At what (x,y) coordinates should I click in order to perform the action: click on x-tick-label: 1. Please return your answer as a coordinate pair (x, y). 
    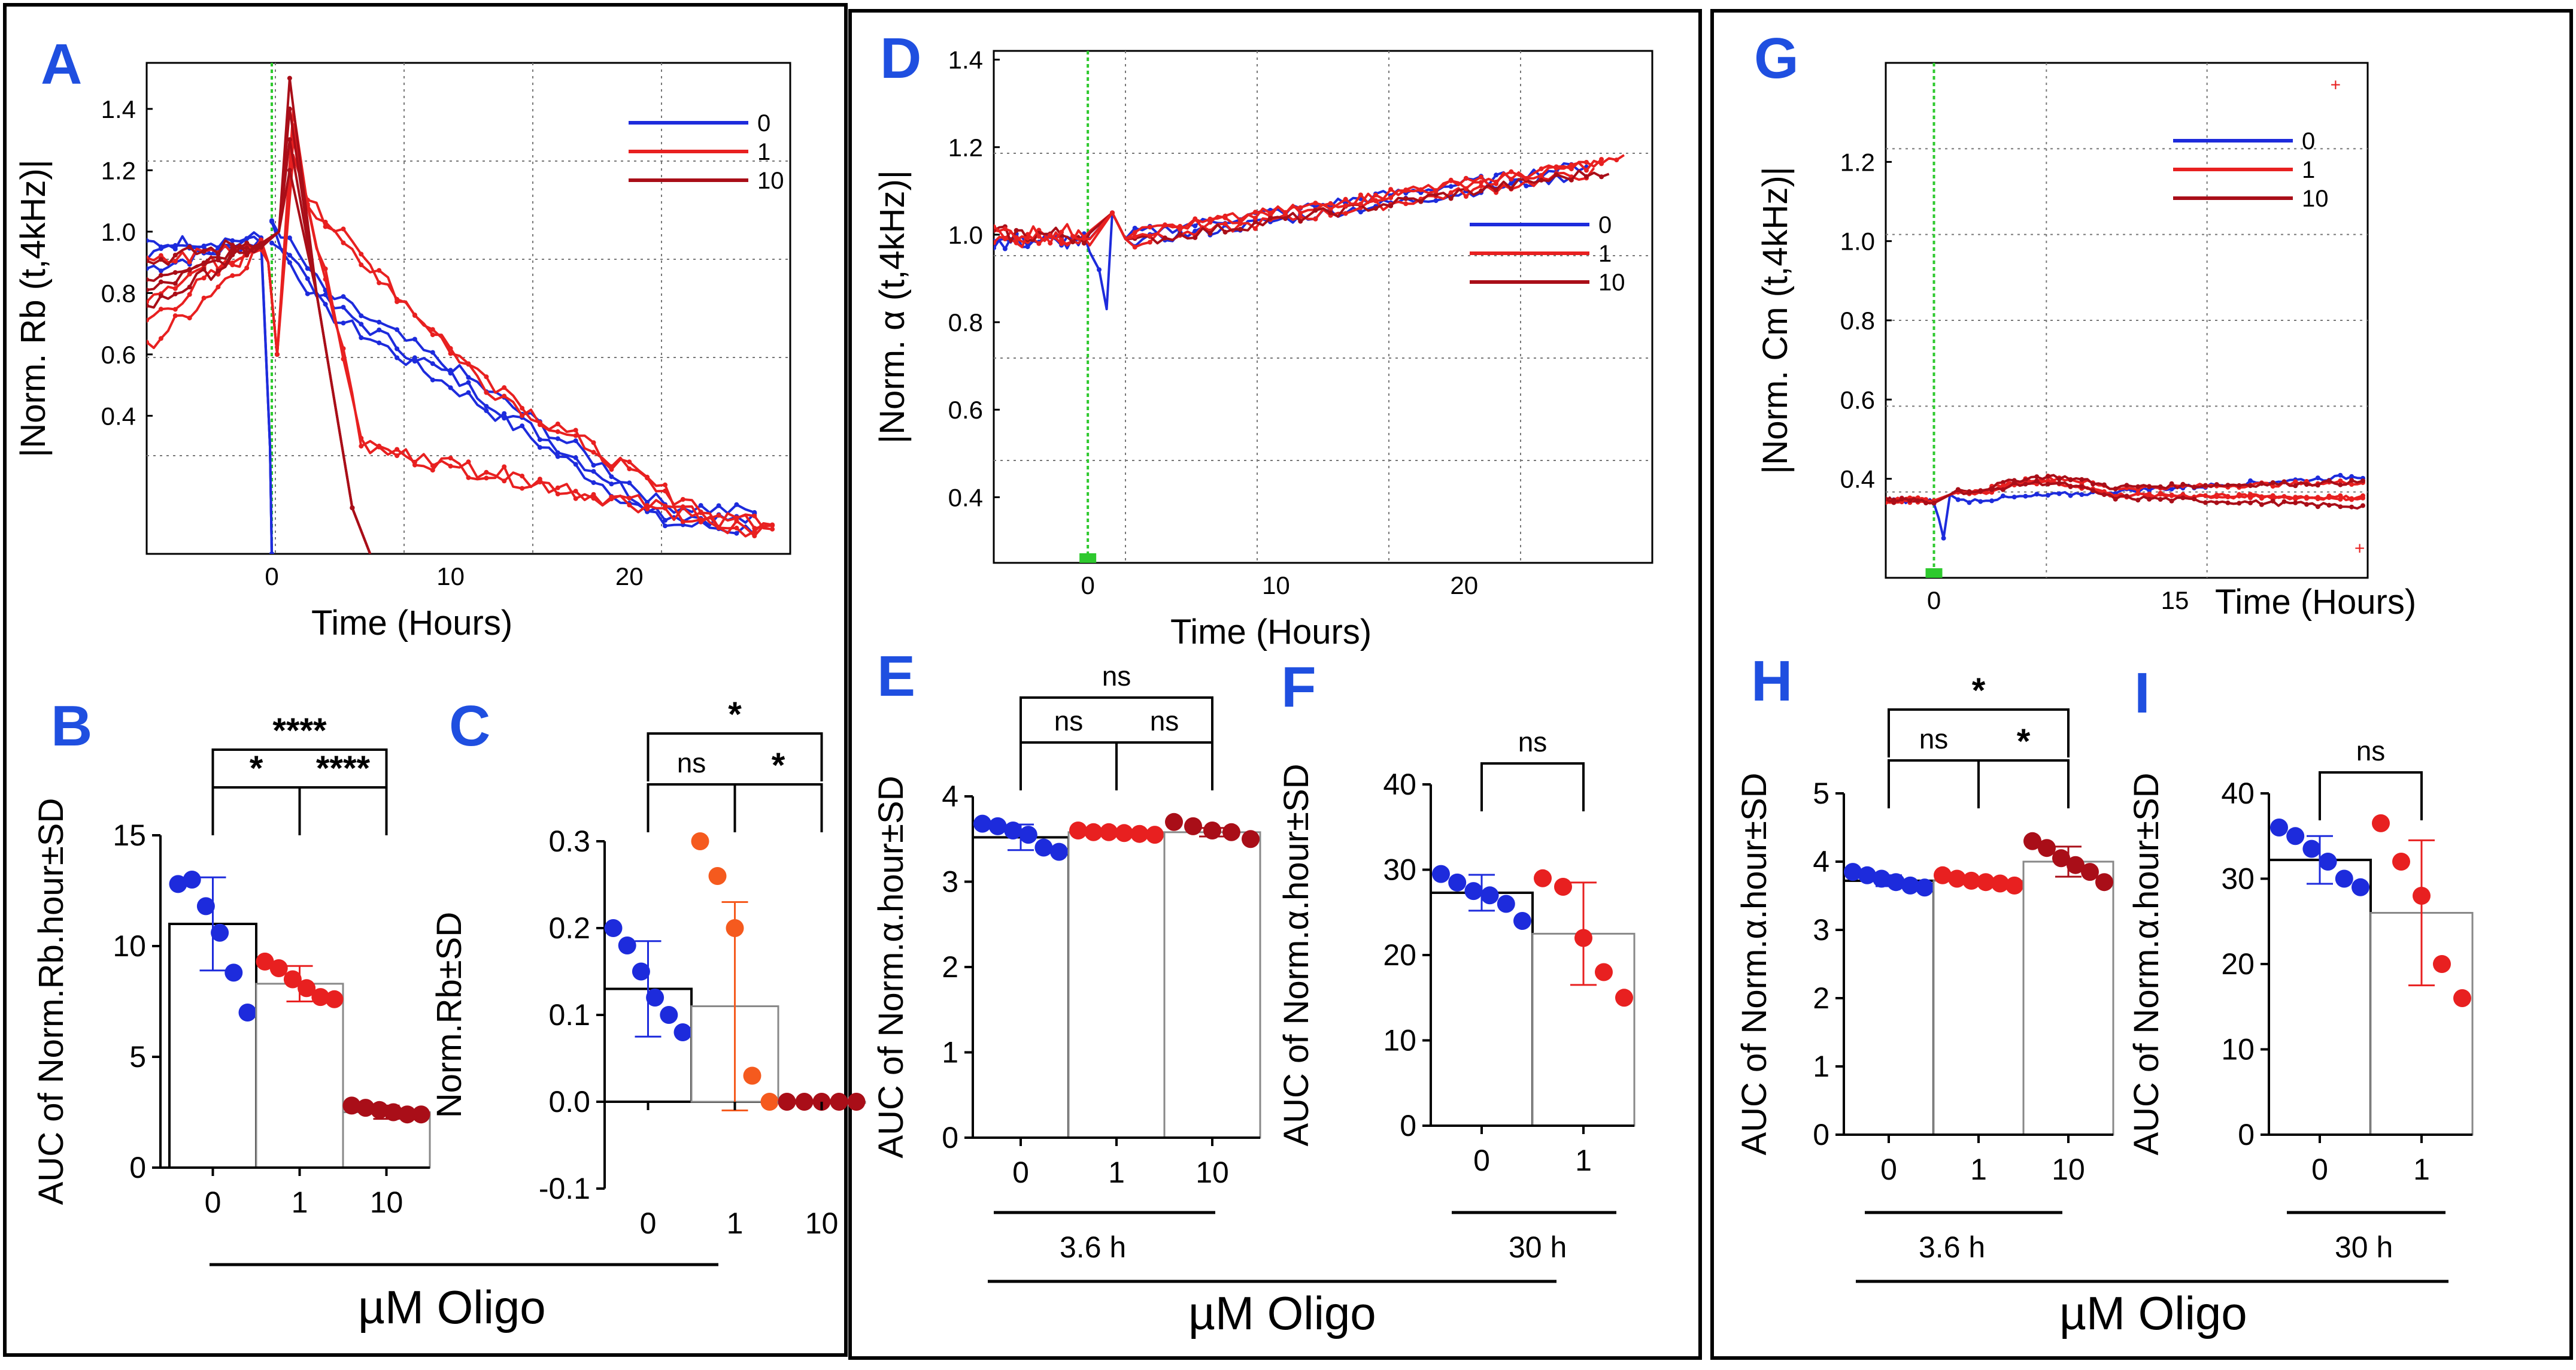
    Looking at the image, I should click on (300, 1202).